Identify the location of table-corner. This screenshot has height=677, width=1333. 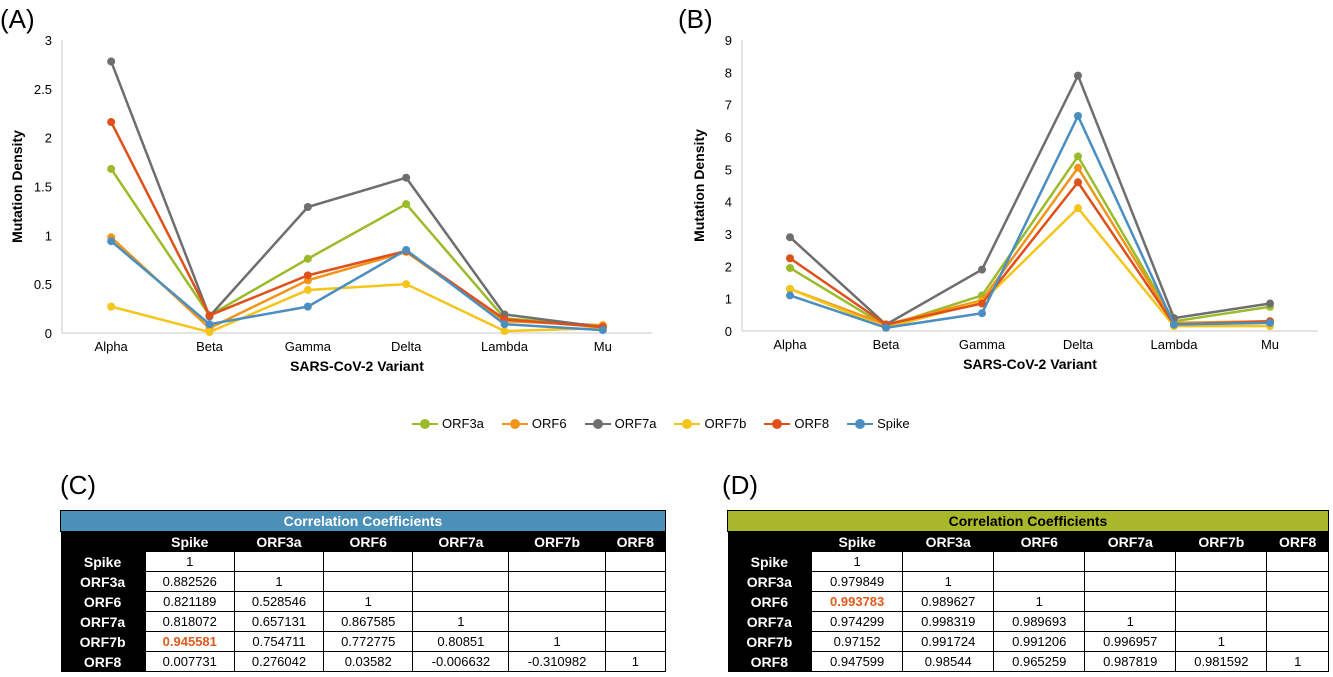
(769, 541).